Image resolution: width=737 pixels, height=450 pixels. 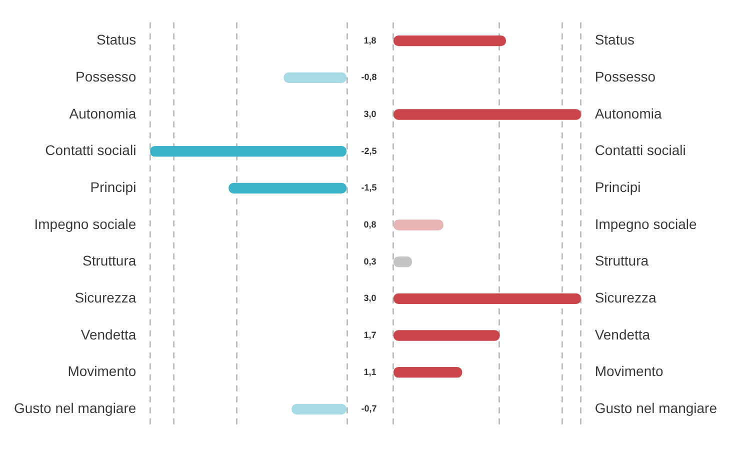 What do you see at coordinates (370, 261) in the screenshot?
I see `data-label: 0,3` at bounding box center [370, 261].